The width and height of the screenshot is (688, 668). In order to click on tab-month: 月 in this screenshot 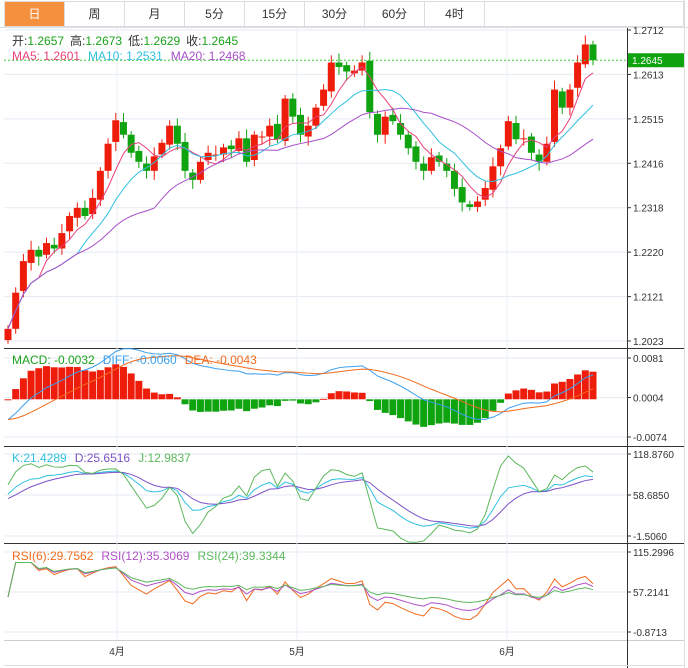, I will do `click(155, 14)`.